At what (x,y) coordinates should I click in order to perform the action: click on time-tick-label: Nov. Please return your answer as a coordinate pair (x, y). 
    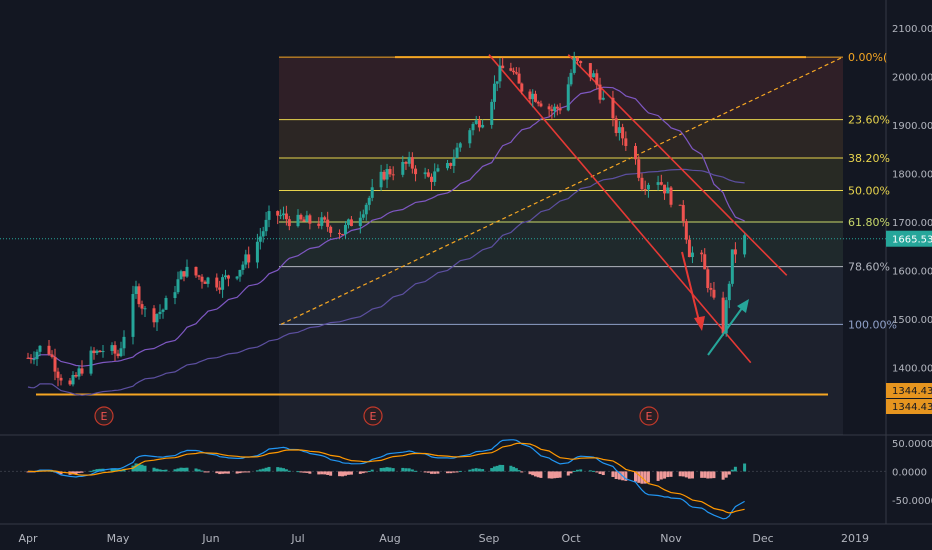
    Looking at the image, I should click on (671, 538).